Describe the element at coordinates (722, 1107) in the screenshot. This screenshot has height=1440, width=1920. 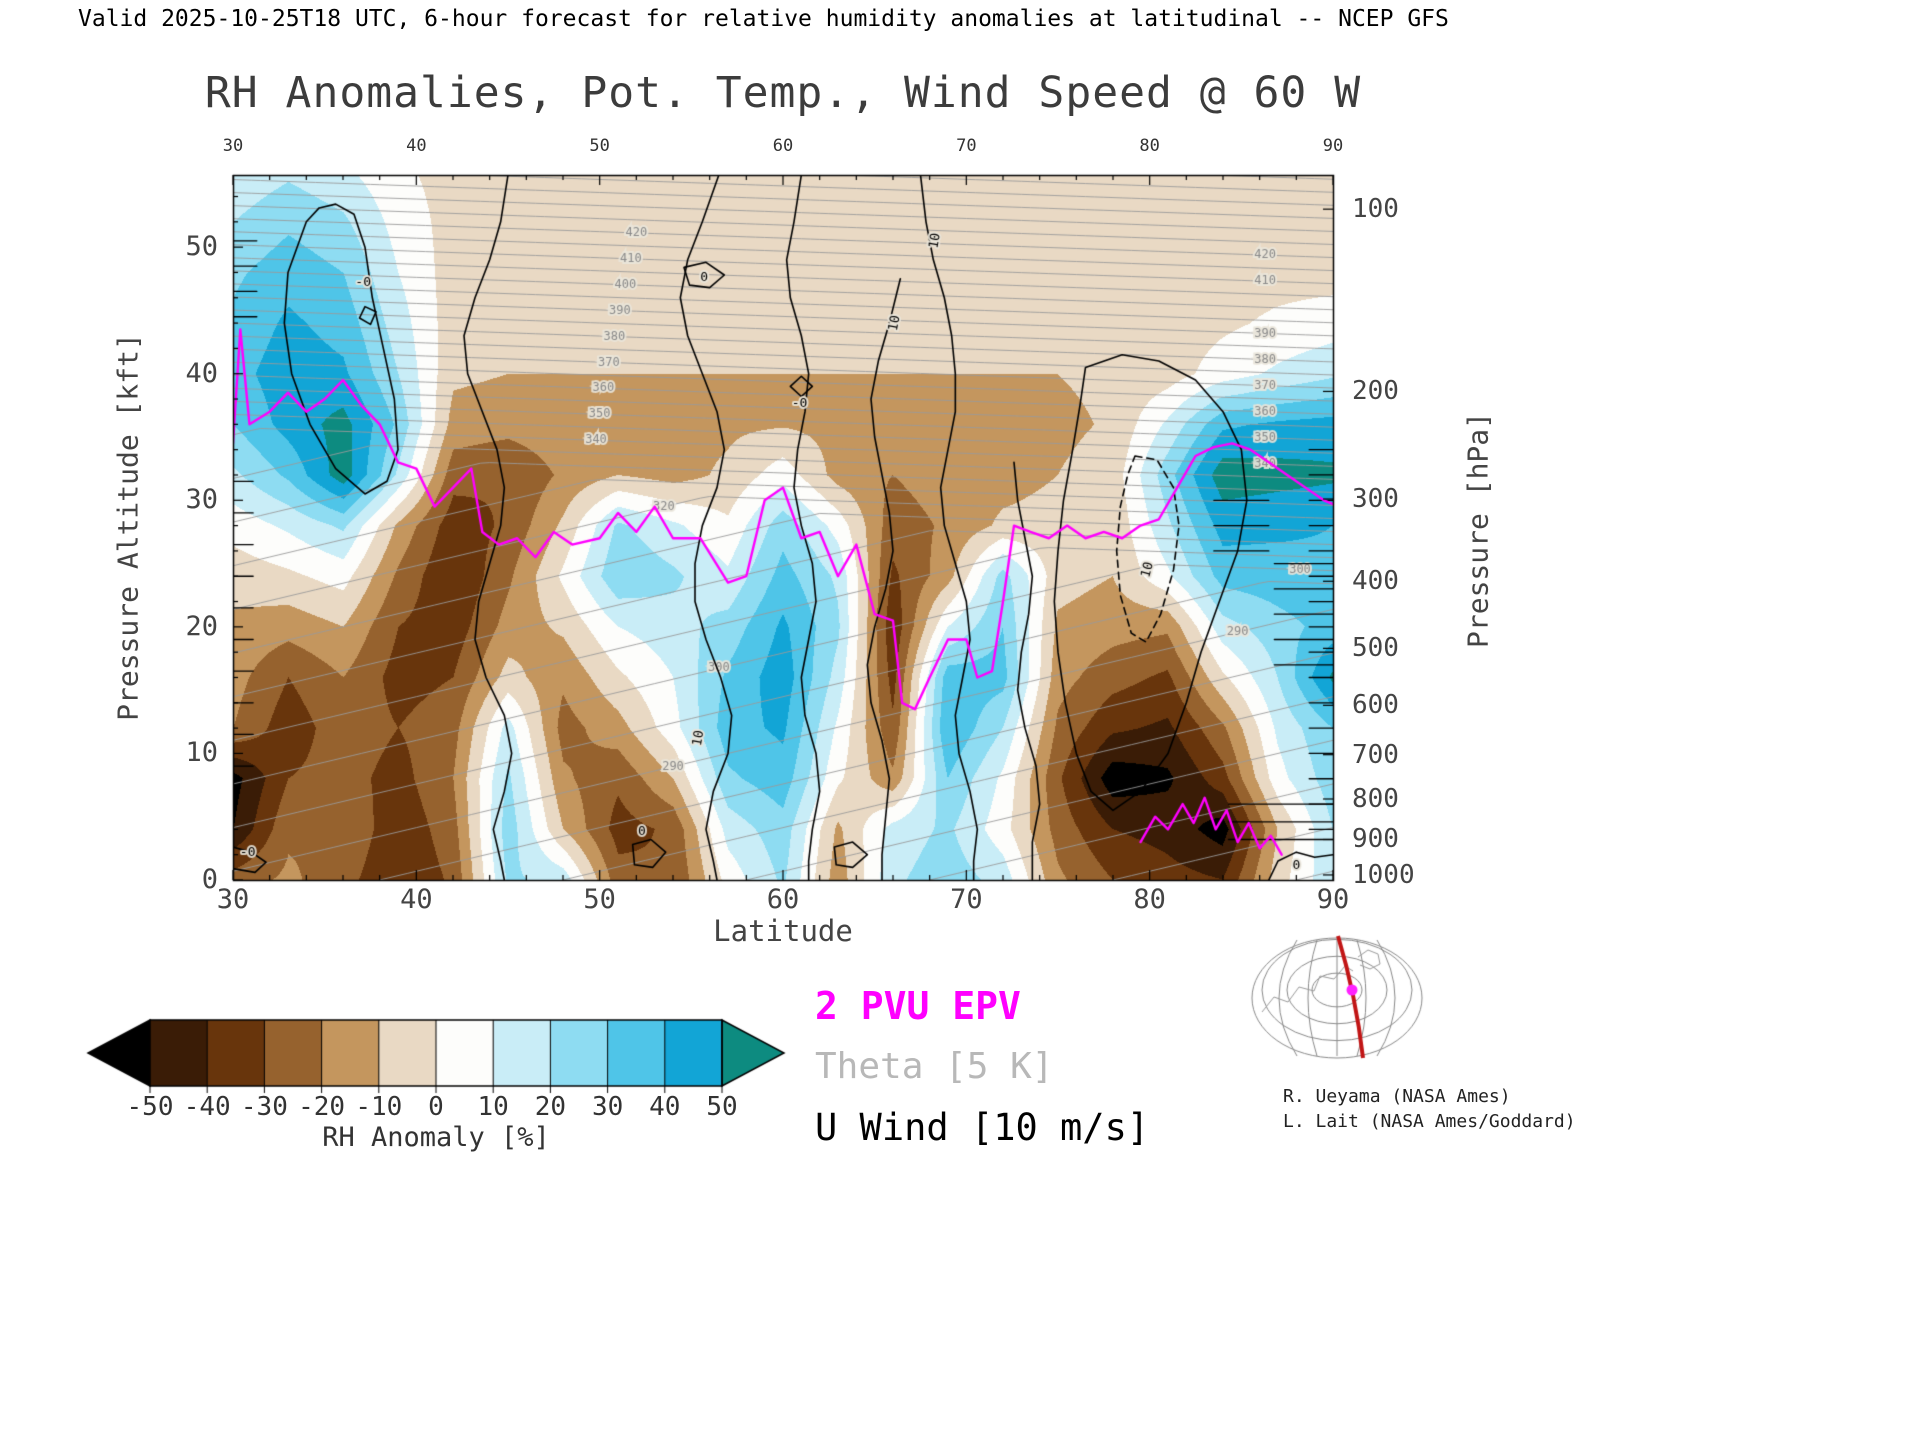
I see `colorbar-tick-label: 50` at that location.